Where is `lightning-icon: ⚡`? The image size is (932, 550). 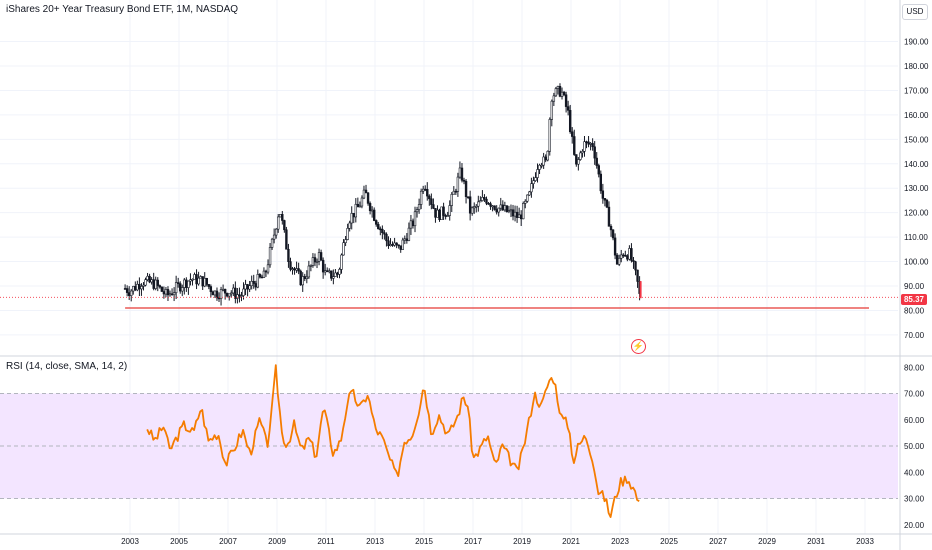 lightning-icon: ⚡ is located at coordinates (638, 346).